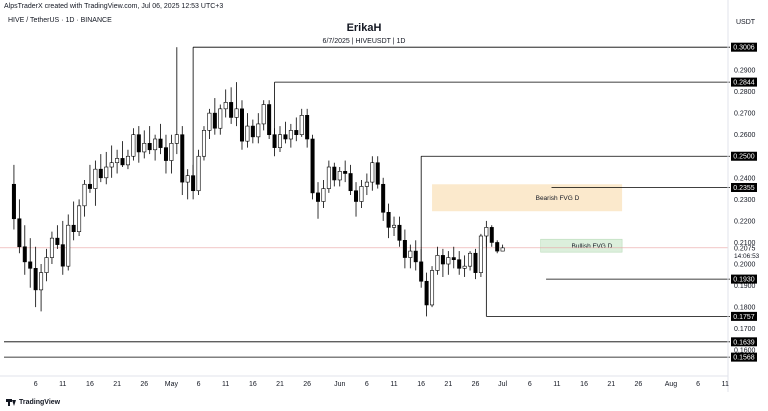 The width and height of the screenshot is (768, 411). I want to click on x-tick-label: 16, so click(421, 384).